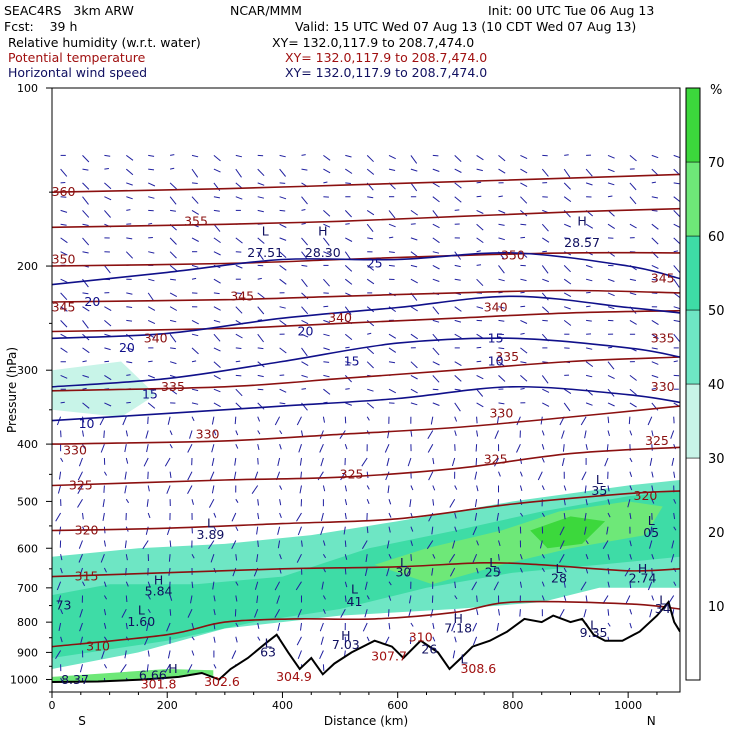 This screenshot has width=740, height=740. I want to click on contour-label: 320, so click(87, 530).